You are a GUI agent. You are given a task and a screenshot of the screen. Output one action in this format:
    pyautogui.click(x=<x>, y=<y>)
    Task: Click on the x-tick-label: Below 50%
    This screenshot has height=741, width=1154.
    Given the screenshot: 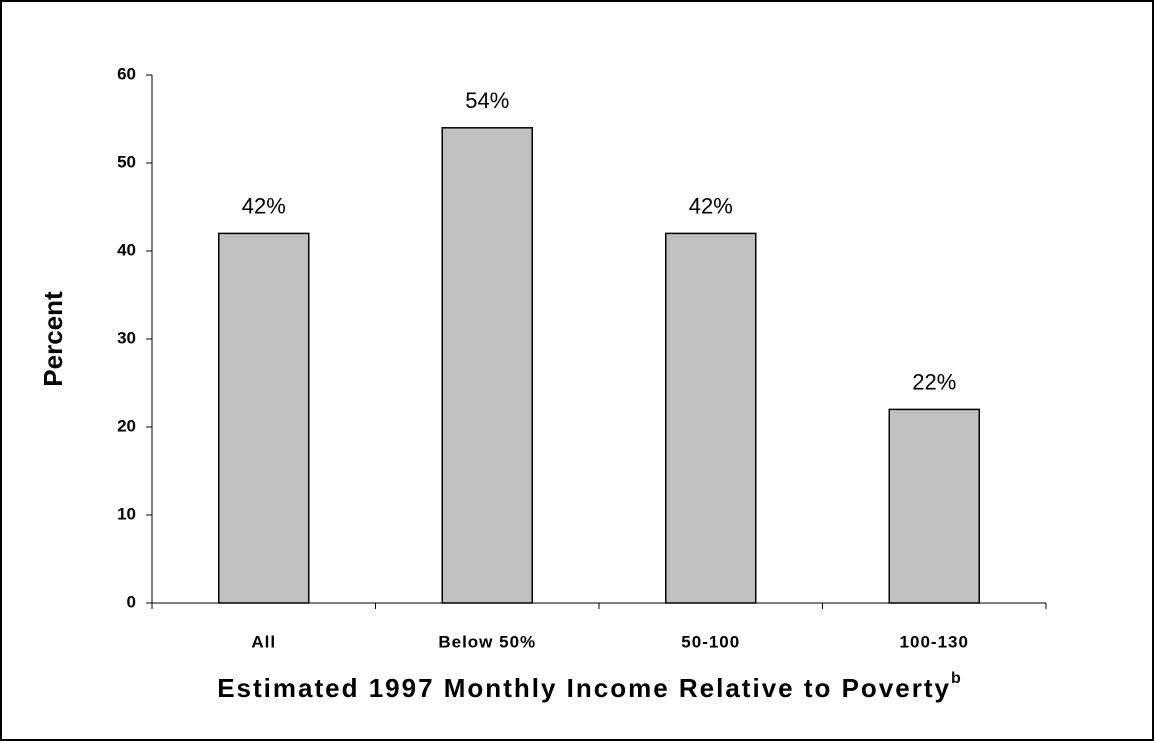 What is the action you would take?
    pyautogui.click(x=487, y=641)
    